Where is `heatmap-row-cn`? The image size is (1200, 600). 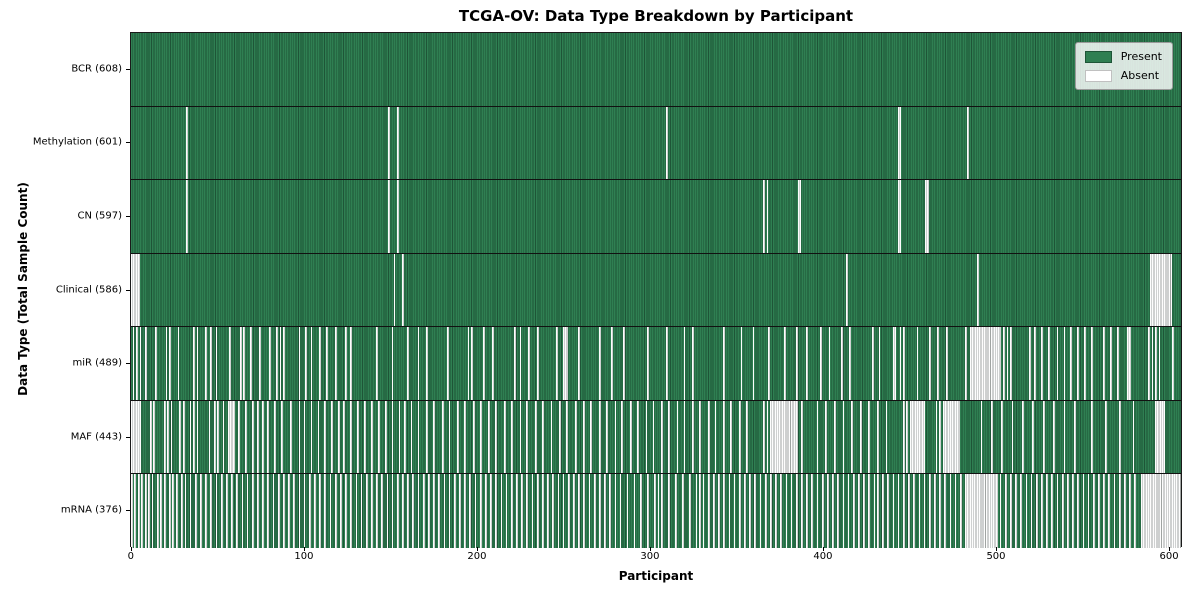 heatmap-row-cn is located at coordinates (656, 217).